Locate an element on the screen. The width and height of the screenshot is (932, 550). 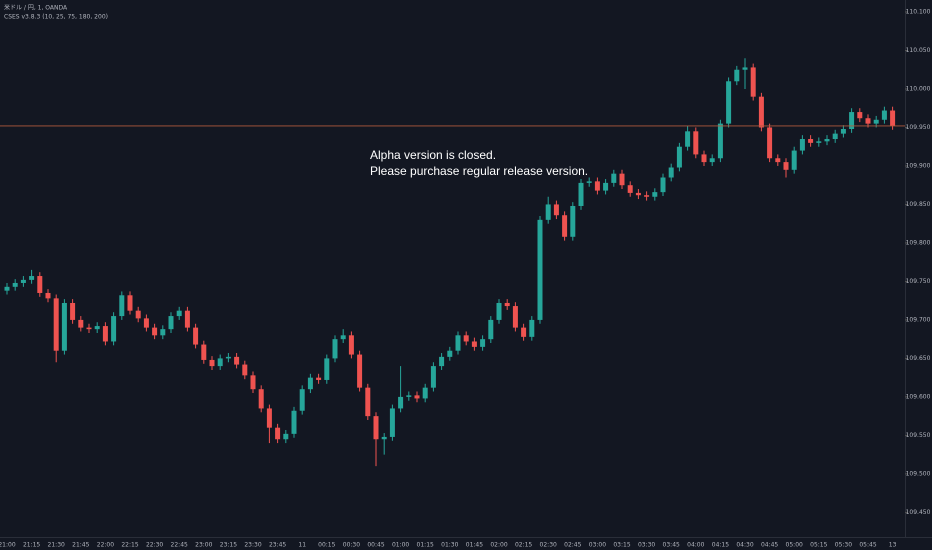
y-tick-label: 109.750 is located at coordinates (918, 281).